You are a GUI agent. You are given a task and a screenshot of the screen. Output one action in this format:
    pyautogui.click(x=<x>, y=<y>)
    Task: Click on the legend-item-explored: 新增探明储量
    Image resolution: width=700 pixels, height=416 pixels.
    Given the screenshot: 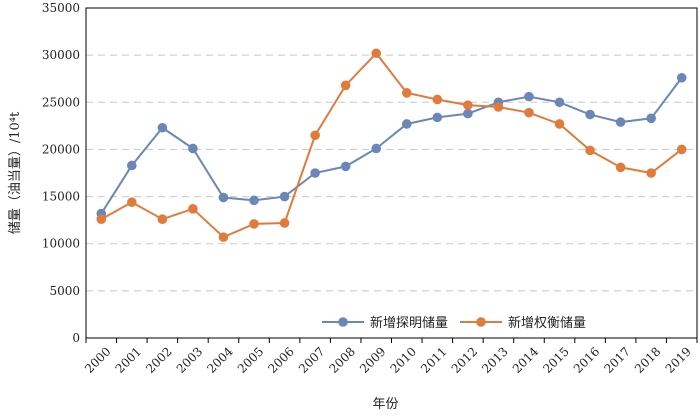 What is the action you would take?
    pyautogui.click(x=385, y=323)
    